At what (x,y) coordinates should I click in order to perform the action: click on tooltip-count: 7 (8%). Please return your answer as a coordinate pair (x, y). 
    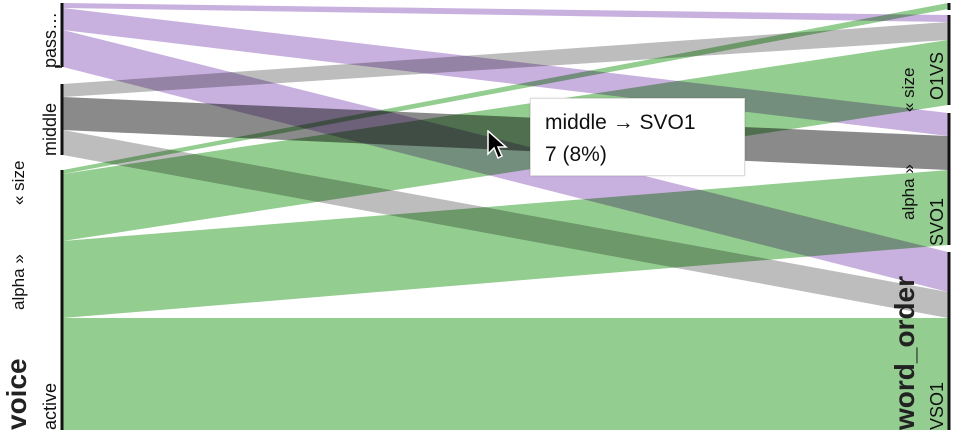
    Looking at the image, I should click on (576, 154).